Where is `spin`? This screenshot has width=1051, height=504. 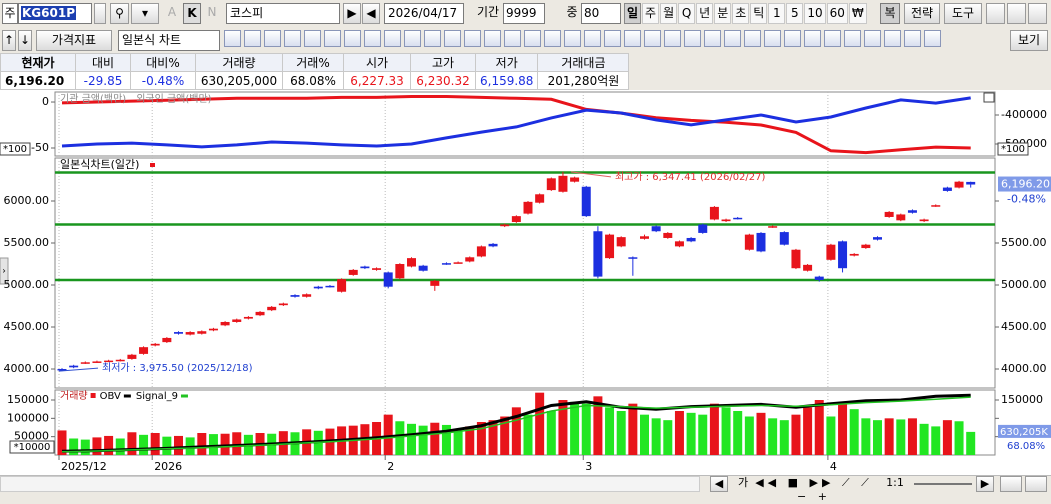 spin is located at coordinates (100, 13).